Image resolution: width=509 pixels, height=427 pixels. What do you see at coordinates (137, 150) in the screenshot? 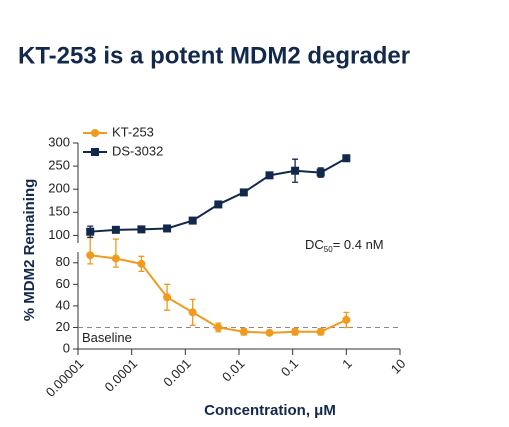
I see `legend-label: DS-3032` at bounding box center [137, 150].